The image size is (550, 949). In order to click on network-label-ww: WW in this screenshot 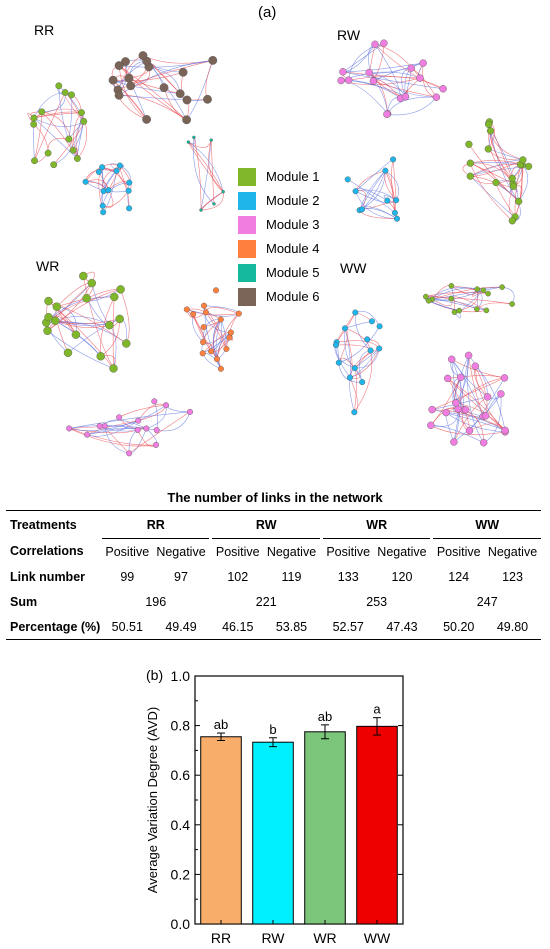, I will do `click(353, 268)`.